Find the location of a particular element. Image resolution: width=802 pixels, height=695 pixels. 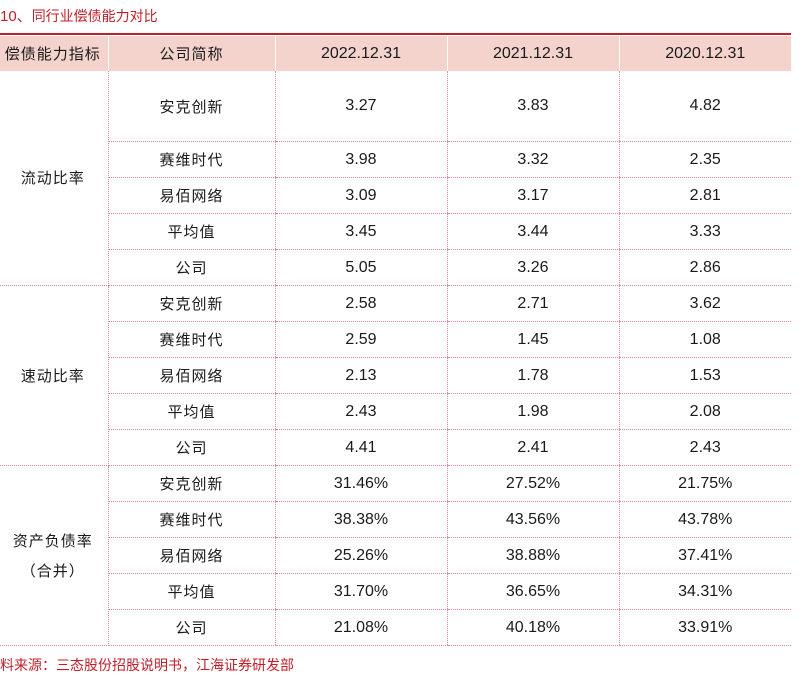

value-cell: 31.70% is located at coordinates (360, 591).